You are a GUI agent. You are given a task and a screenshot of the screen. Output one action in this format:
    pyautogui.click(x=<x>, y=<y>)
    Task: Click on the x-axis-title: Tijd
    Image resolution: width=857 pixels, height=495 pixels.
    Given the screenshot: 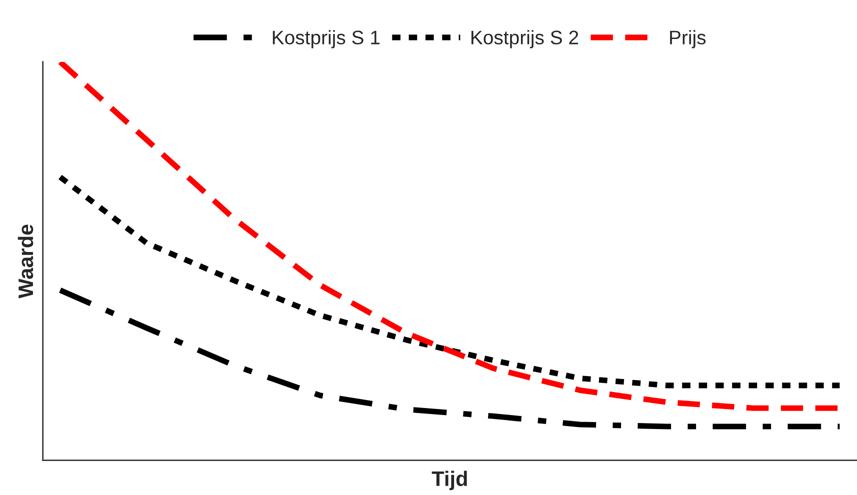 What is the action you would take?
    pyautogui.click(x=449, y=480)
    